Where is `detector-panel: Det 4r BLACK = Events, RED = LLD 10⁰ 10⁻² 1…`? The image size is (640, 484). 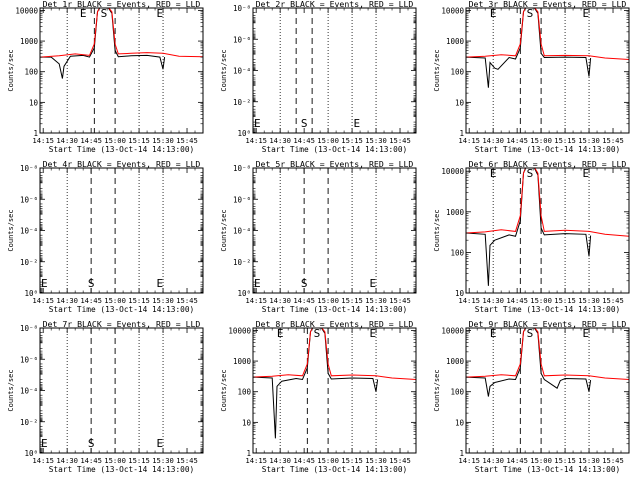
detector-panel: Det 4r BLACK = Events, RED = LLD 10⁰ 10⁻² 1… is located at coordinates (105, 236).